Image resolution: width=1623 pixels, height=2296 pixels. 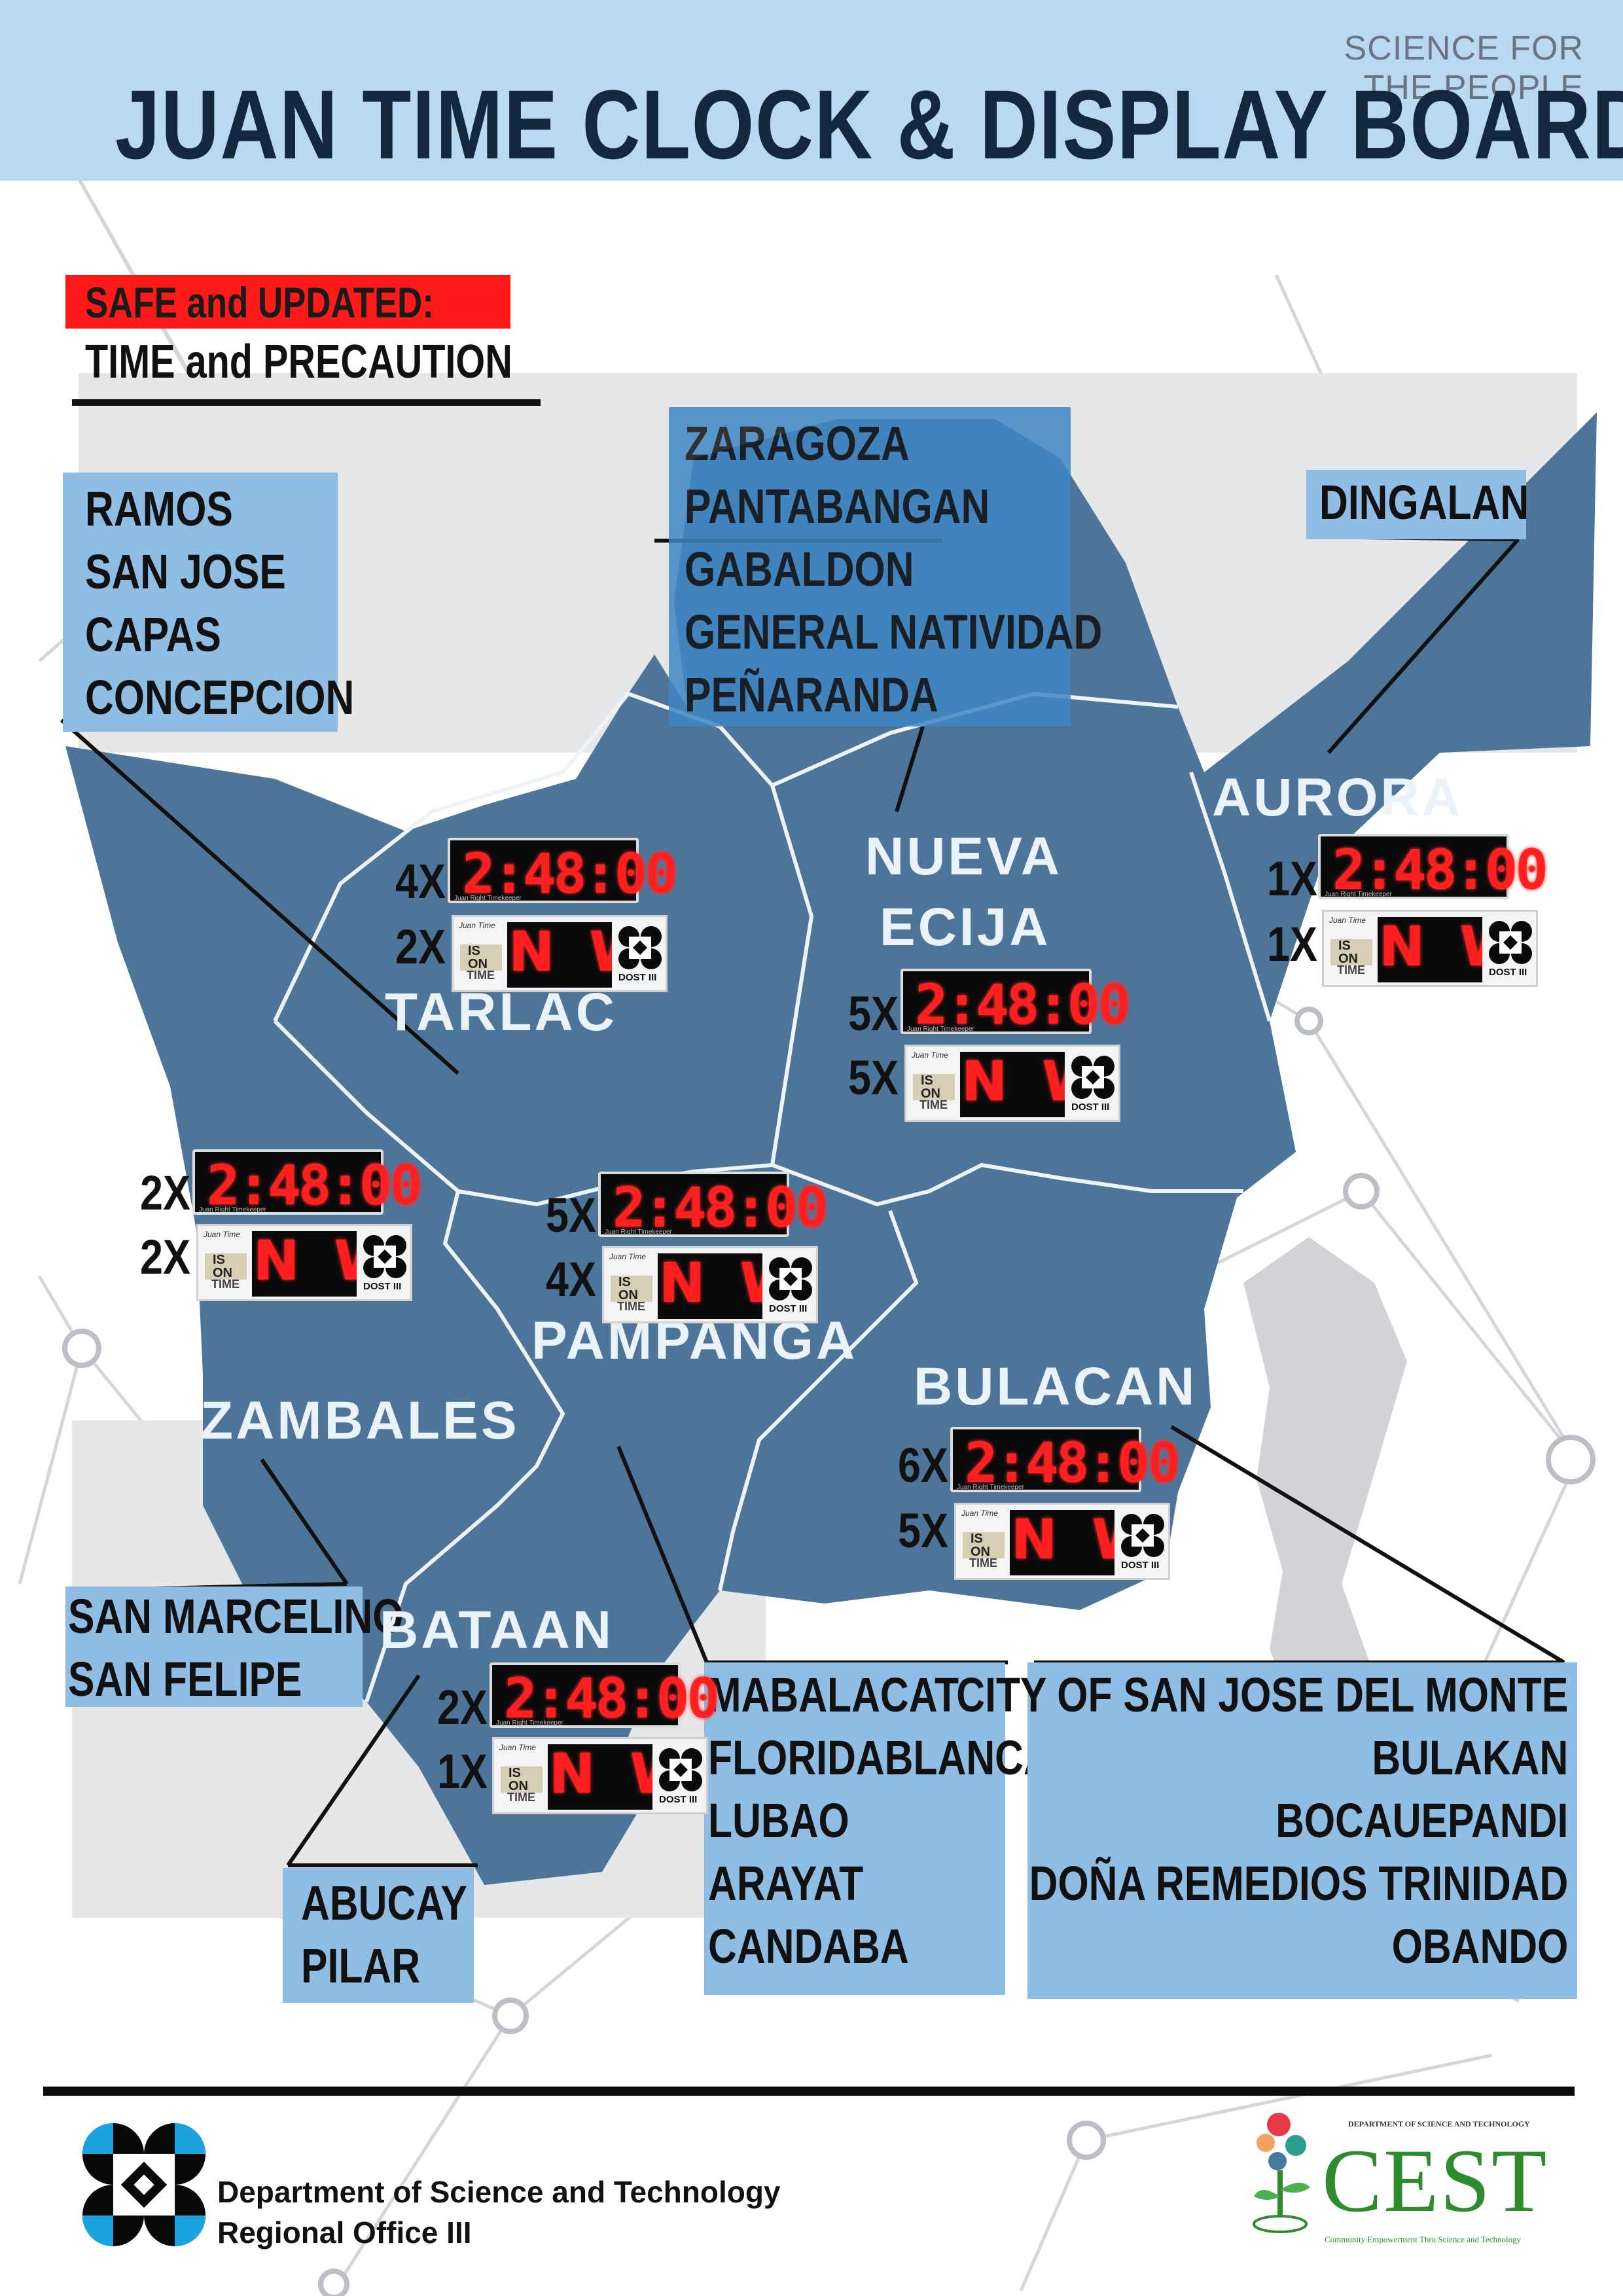 I want to click on list-item: CONCEPCION, so click(x=220, y=697).